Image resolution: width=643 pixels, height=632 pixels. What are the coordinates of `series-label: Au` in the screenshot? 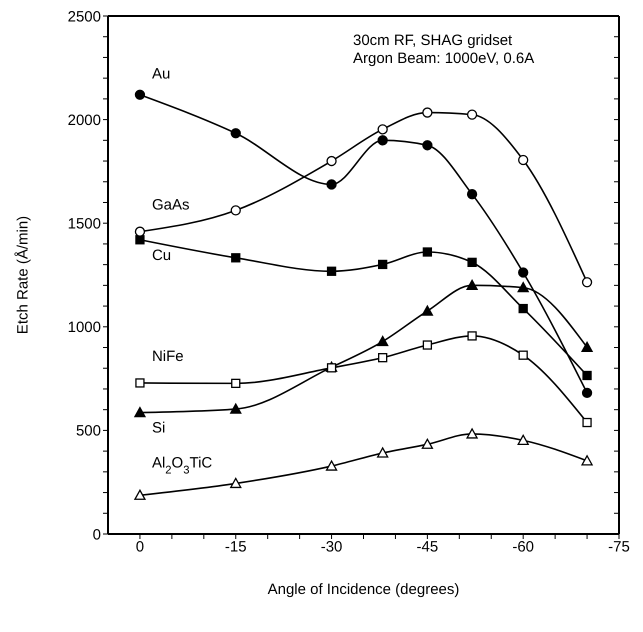 It's located at (161, 74).